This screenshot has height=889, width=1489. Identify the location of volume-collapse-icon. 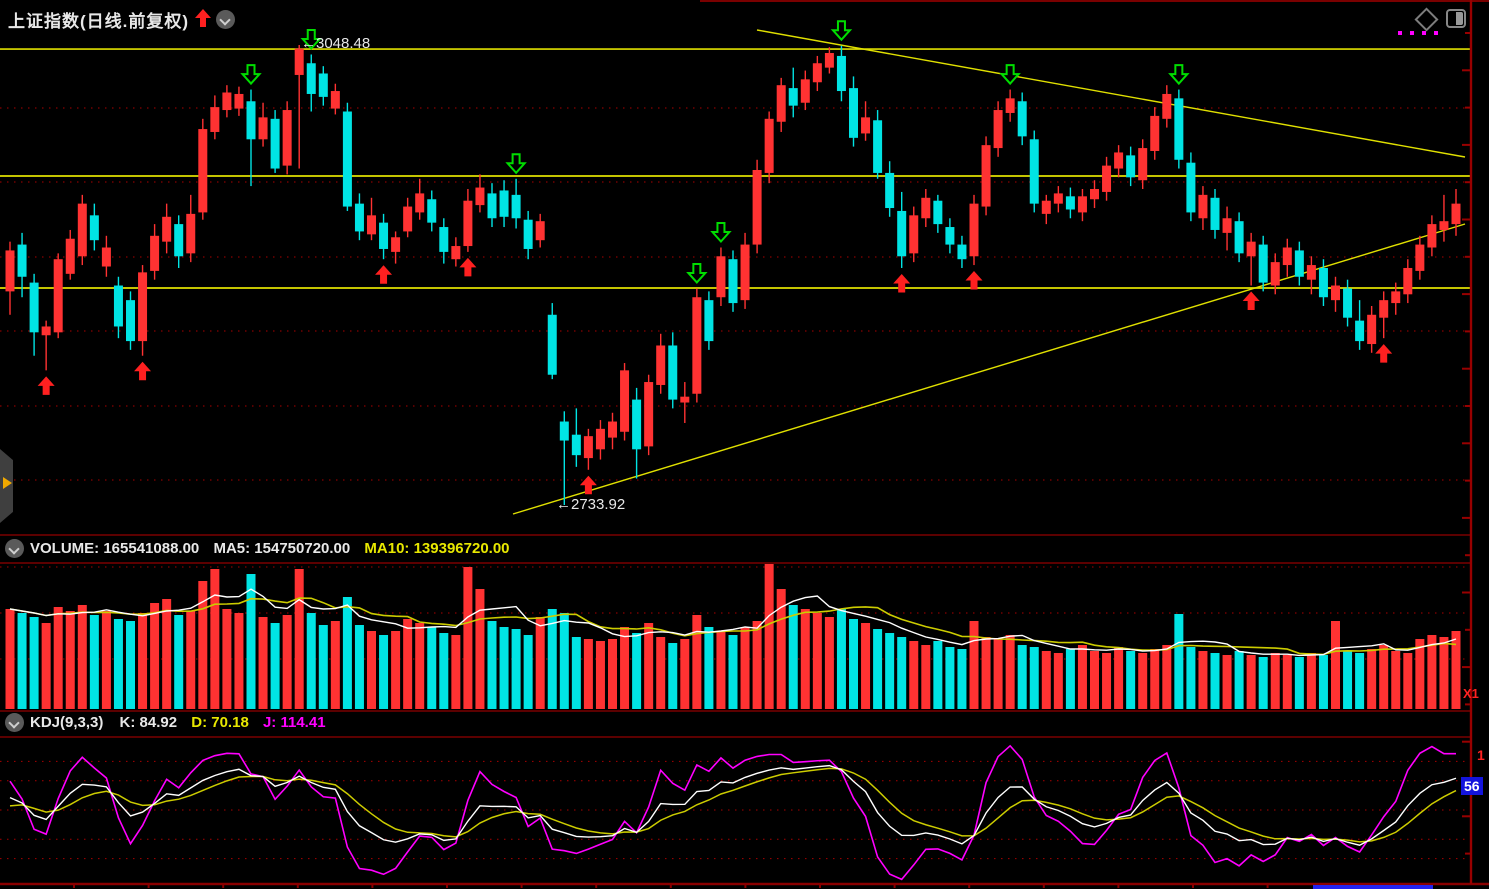
(14, 548).